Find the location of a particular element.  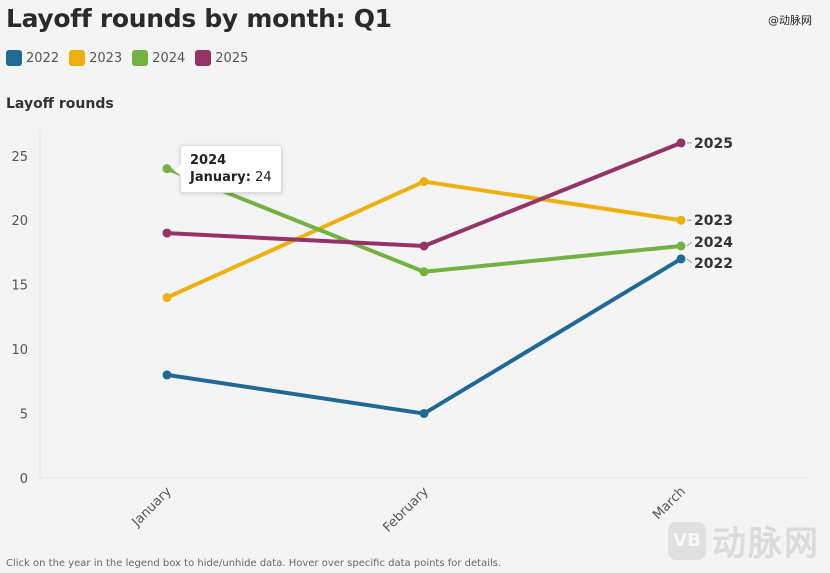

data-tooltip: 2024 January: 24 is located at coordinates (227, 169).